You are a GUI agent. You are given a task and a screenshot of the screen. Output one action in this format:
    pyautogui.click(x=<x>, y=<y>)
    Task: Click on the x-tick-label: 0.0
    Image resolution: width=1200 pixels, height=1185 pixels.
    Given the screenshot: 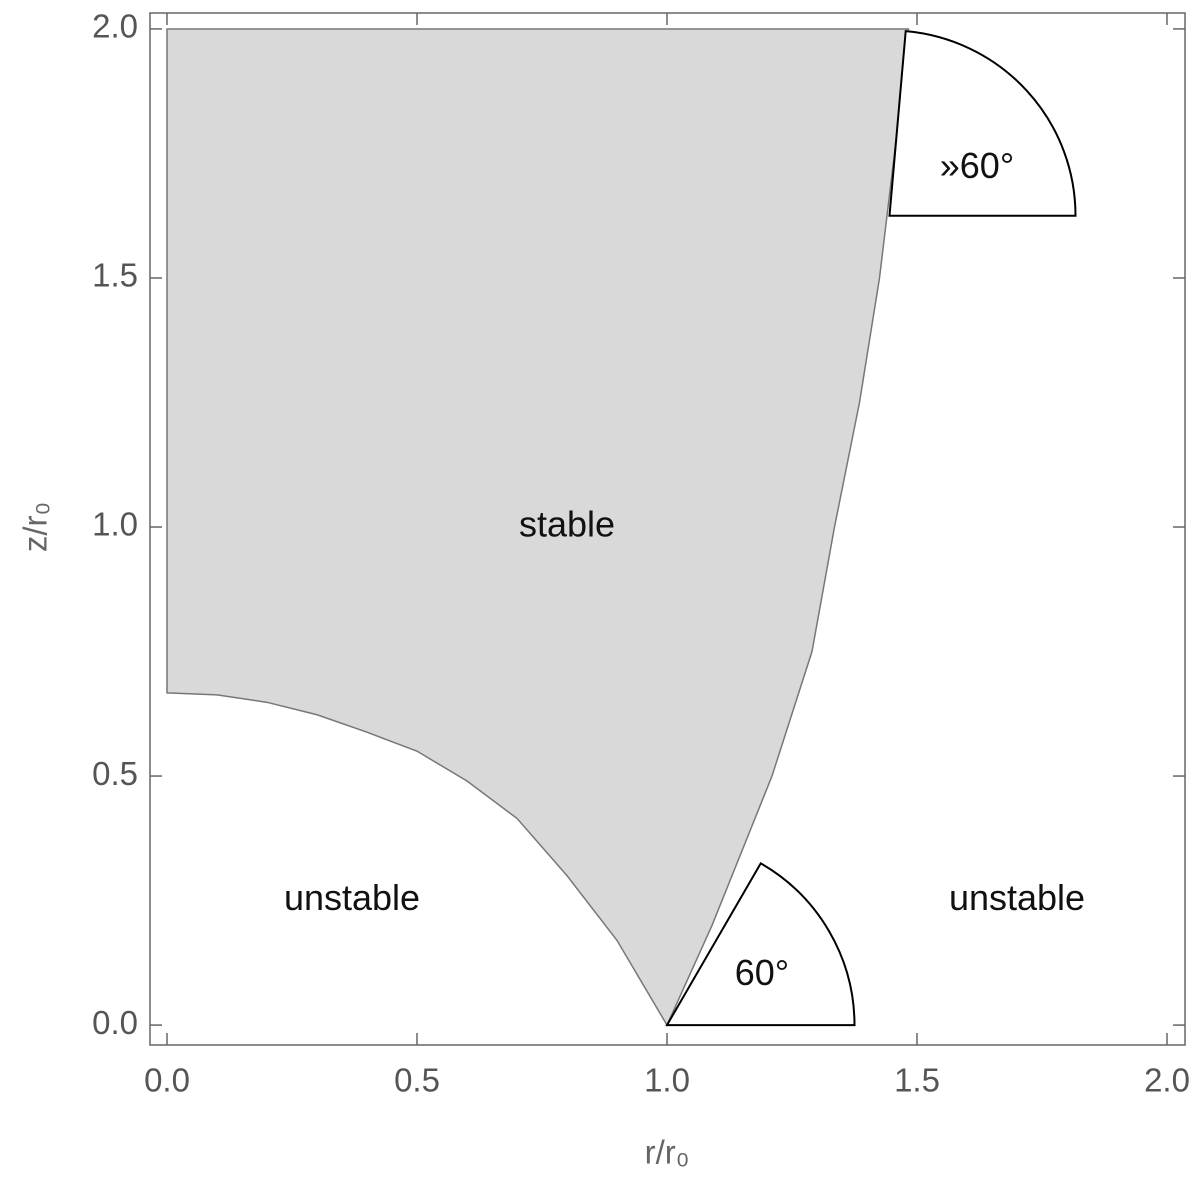 What is the action you would take?
    pyautogui.click(x=167, y=1080)
    